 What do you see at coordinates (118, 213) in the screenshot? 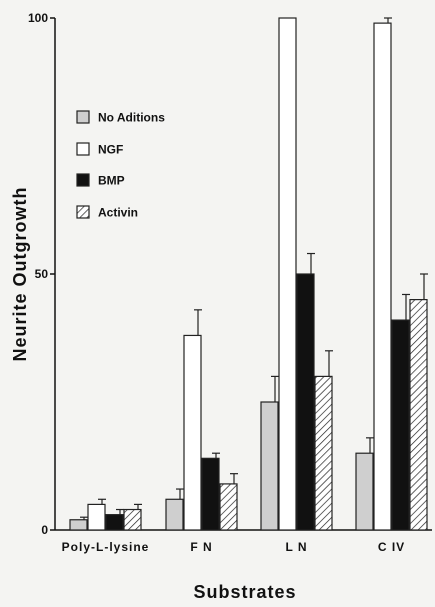
I see `legend-label: Activin` at bounding box center [118, 213].